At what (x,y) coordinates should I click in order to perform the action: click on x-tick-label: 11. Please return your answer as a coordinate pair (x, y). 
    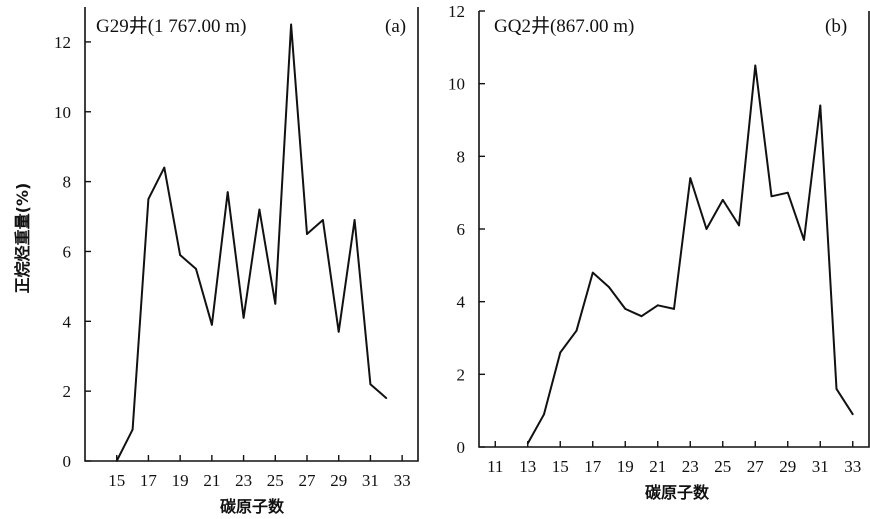
    Looking at the image, I should click on (495, 466).